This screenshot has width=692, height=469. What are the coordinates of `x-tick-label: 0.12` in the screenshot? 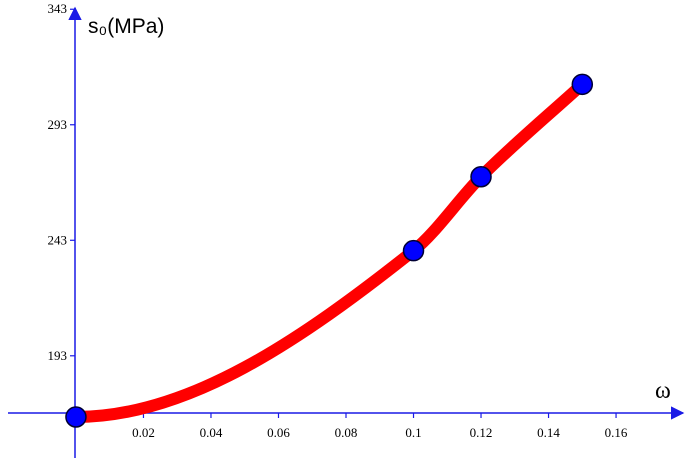 It's located at (481, 432).